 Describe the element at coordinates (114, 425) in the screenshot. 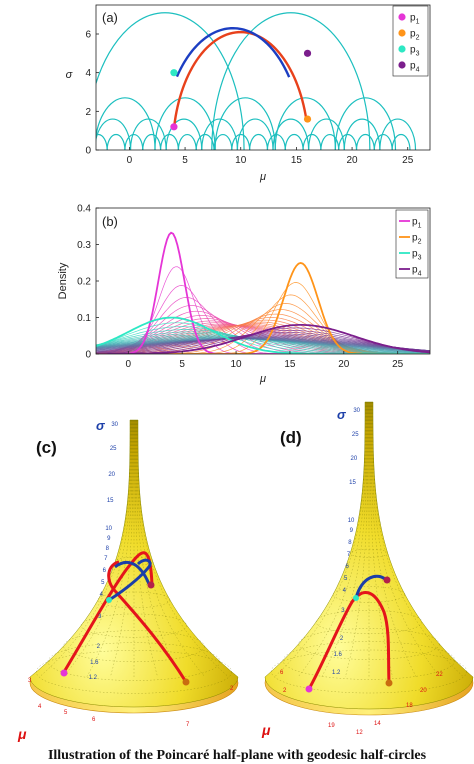

I see `sigma-tick-c: 30` at that location.